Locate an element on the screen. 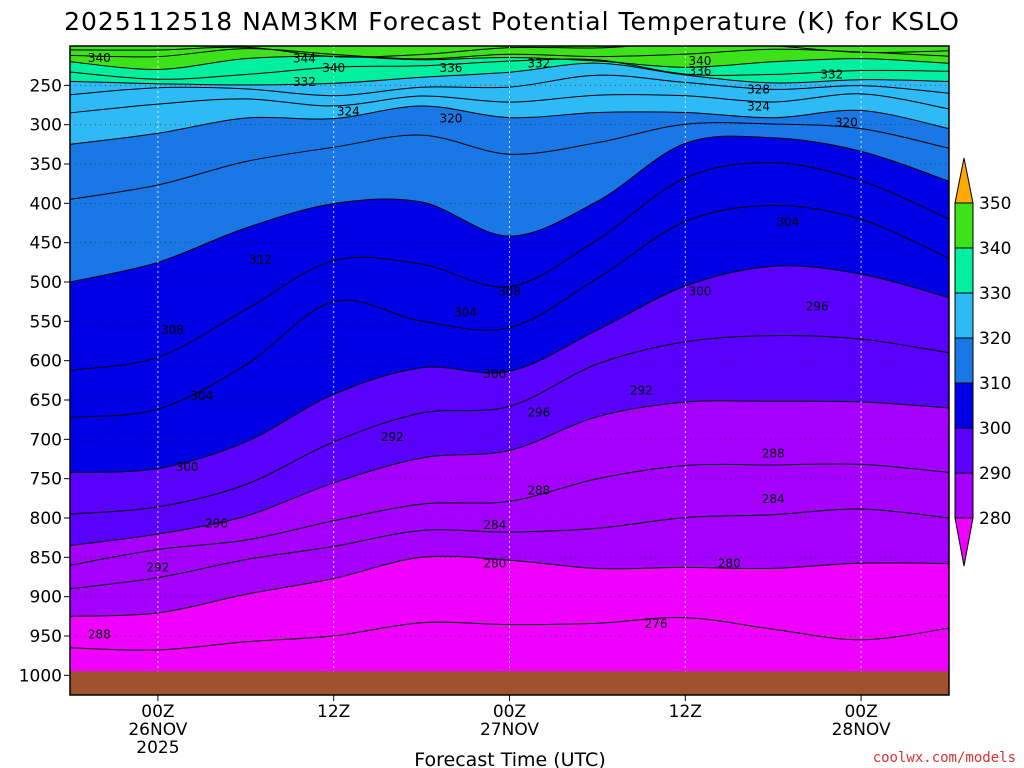  y-tick-label: 300 is located at coordinates (46, 126).